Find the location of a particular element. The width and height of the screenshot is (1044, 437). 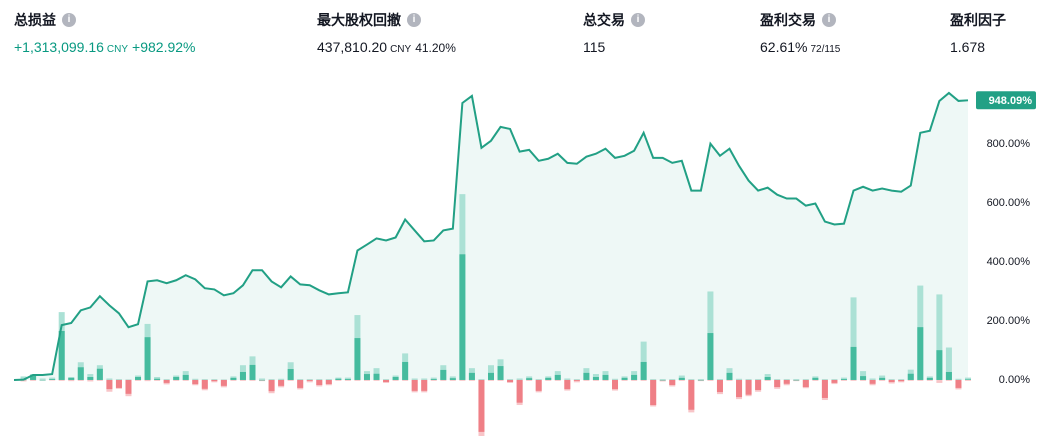

stat-label: 总损益 is located at coordinates (35, 20).